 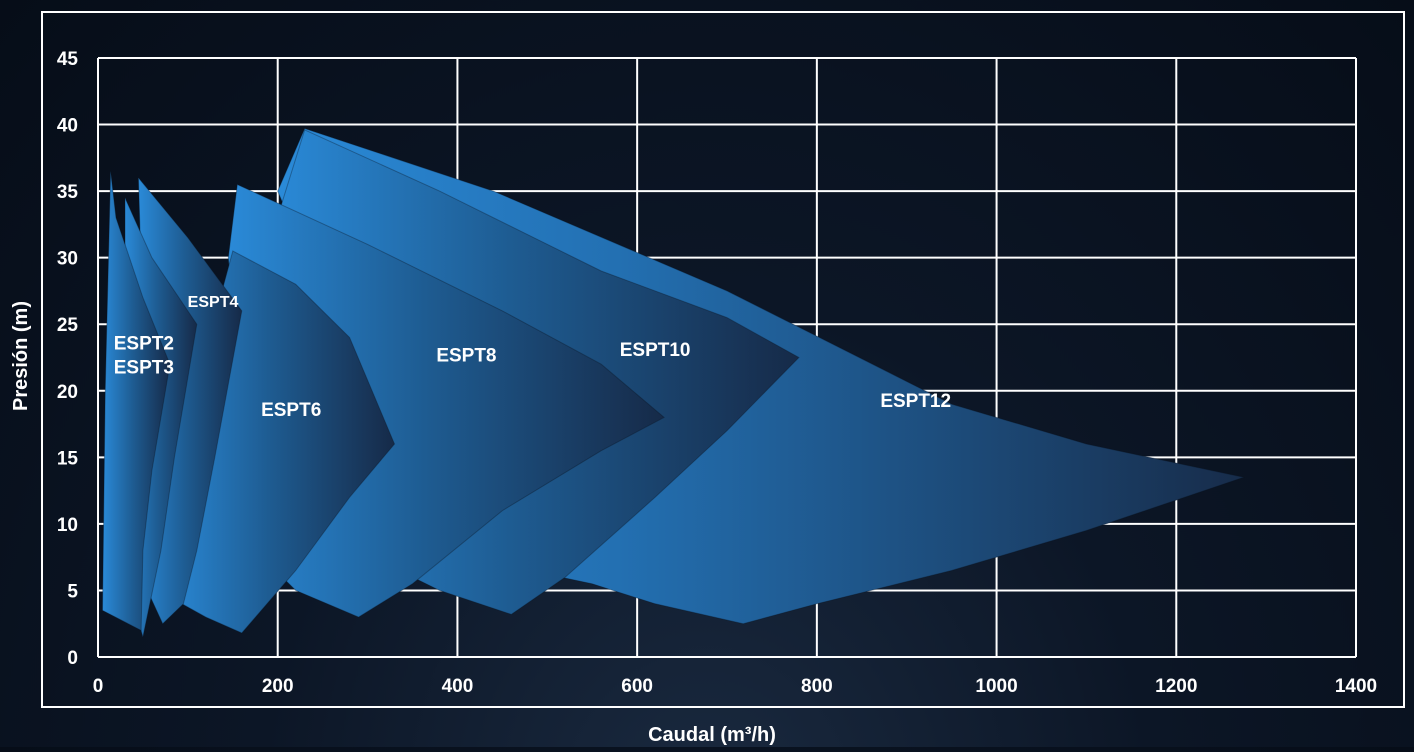 What do you see at coordinates (144, 367) in the screenshot?
I see `series-label-espt3: ESPT3` at bounding box center [144, 367].